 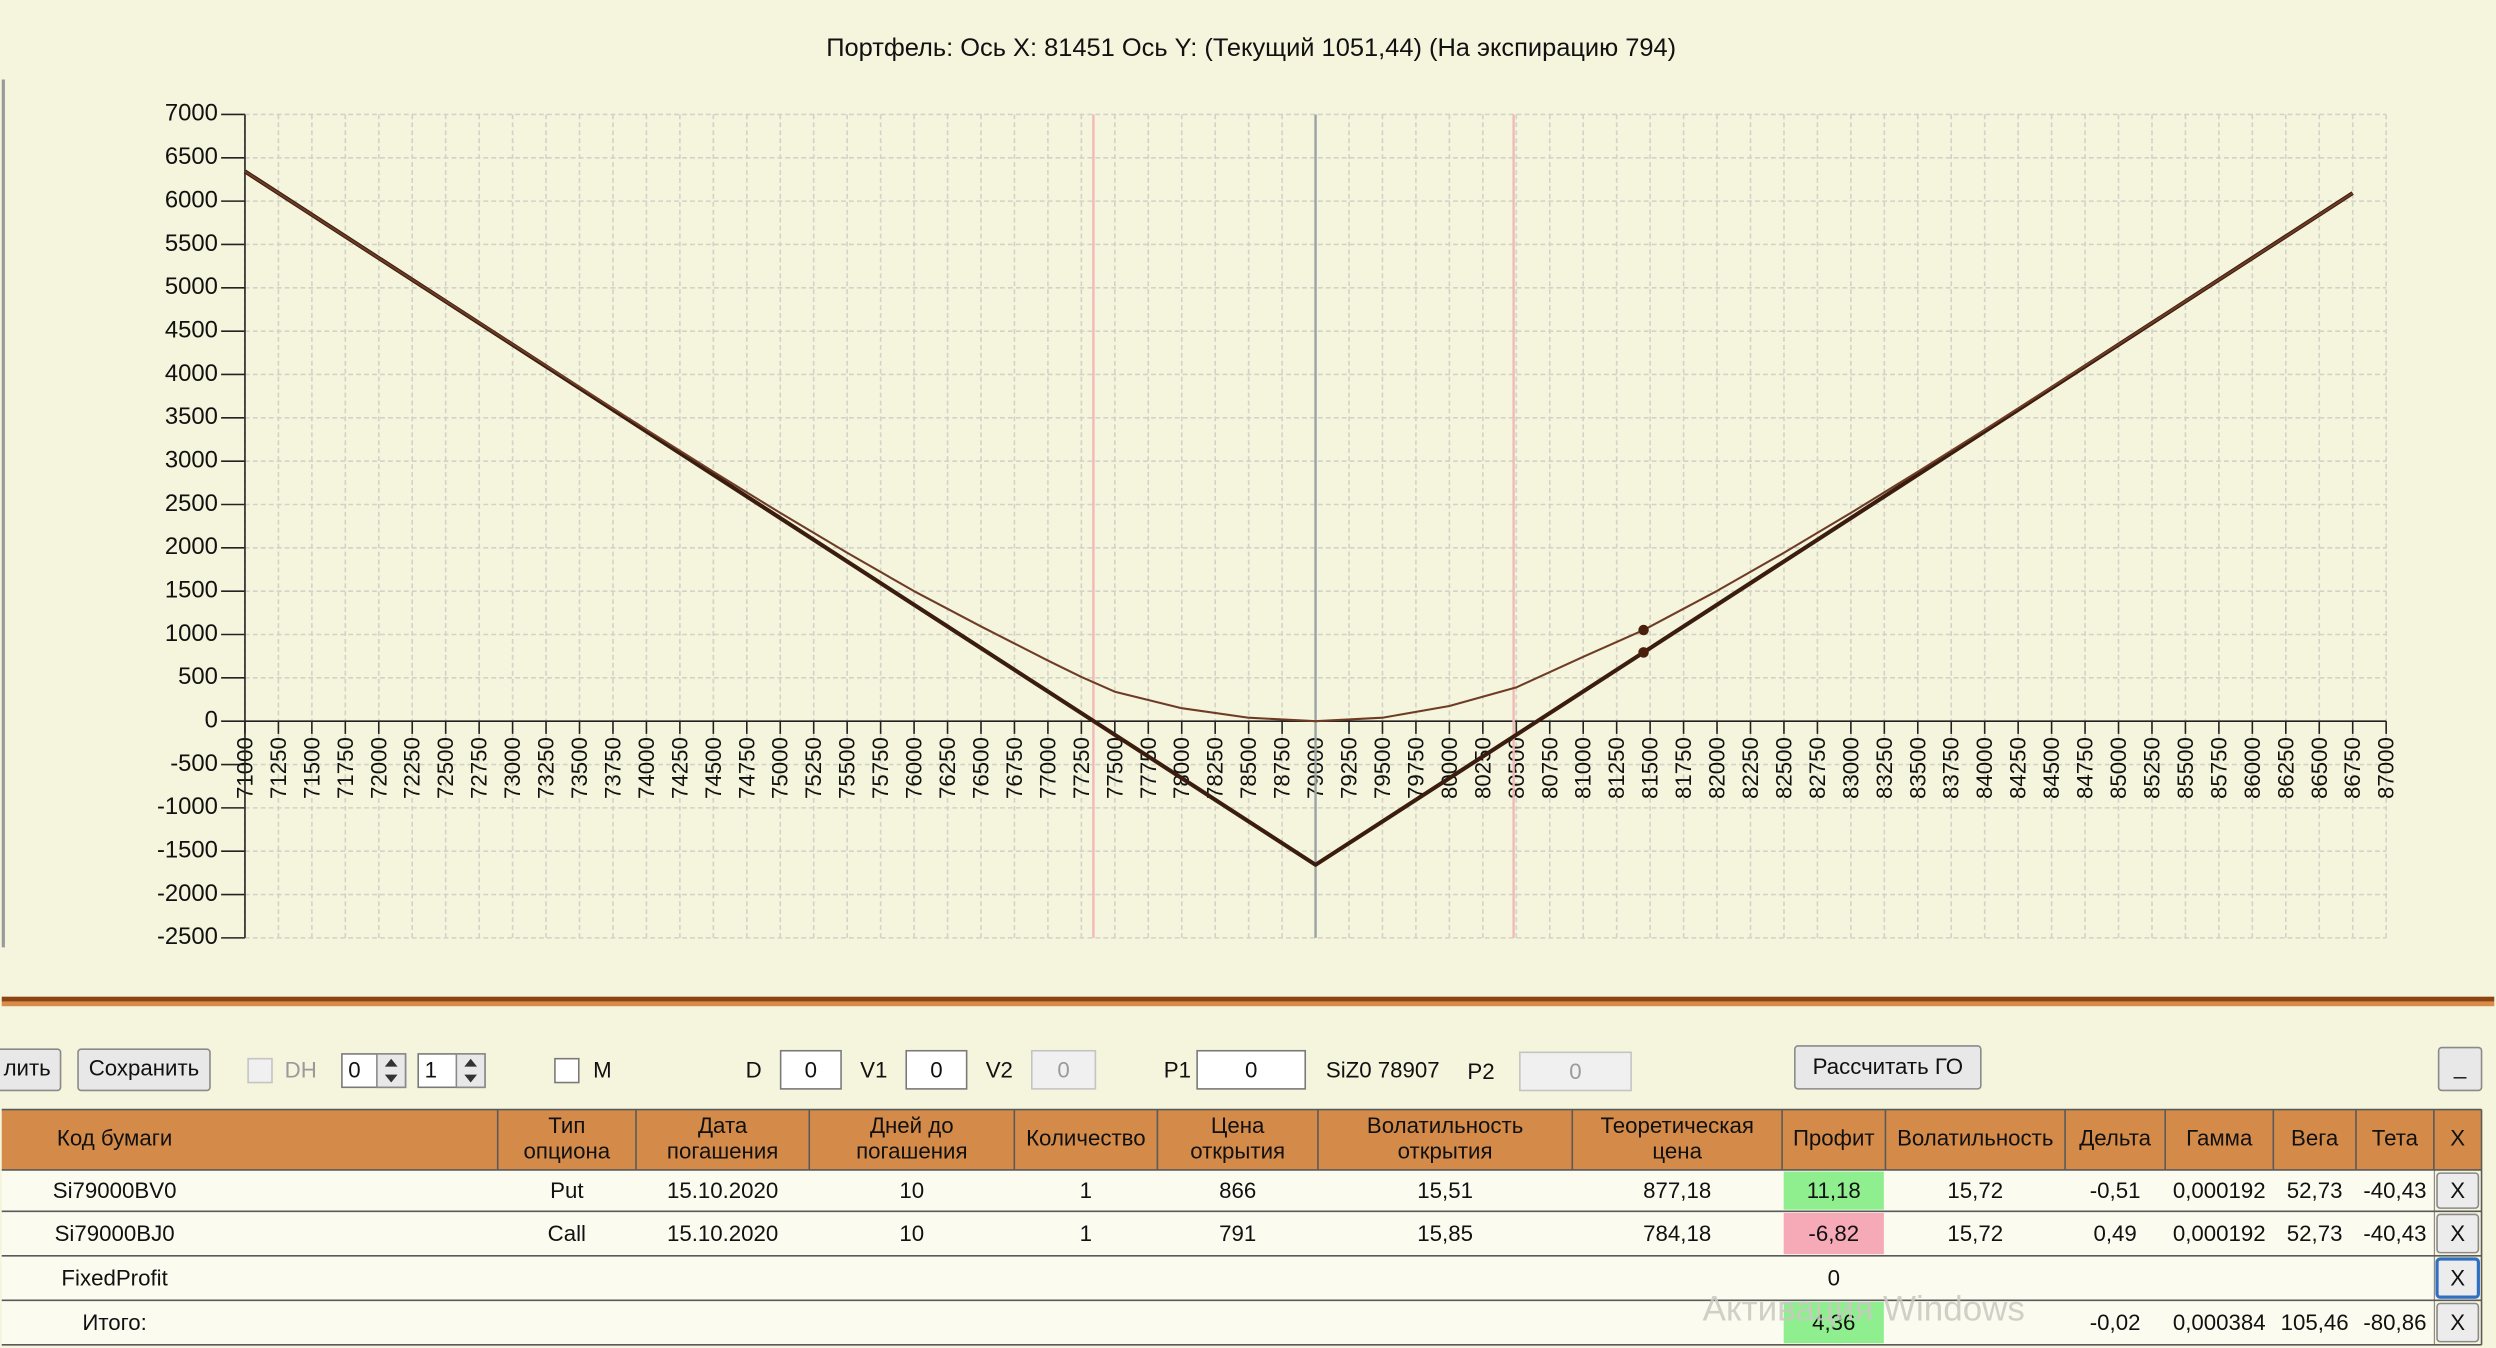 What do you see at coordinates (2085, 768) in the screenshot?
I see `x-tick-label: 84750` at bounding box center [2085, 768].